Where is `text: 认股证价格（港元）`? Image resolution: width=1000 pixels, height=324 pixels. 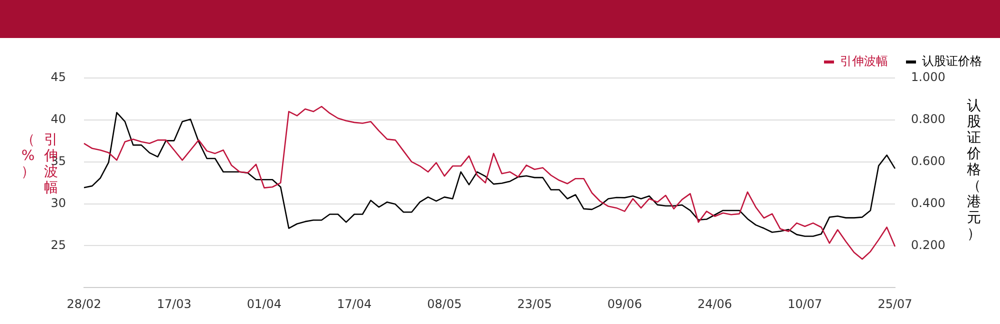
text: 认股证价格（港元） is located at coordinates (974, 170).